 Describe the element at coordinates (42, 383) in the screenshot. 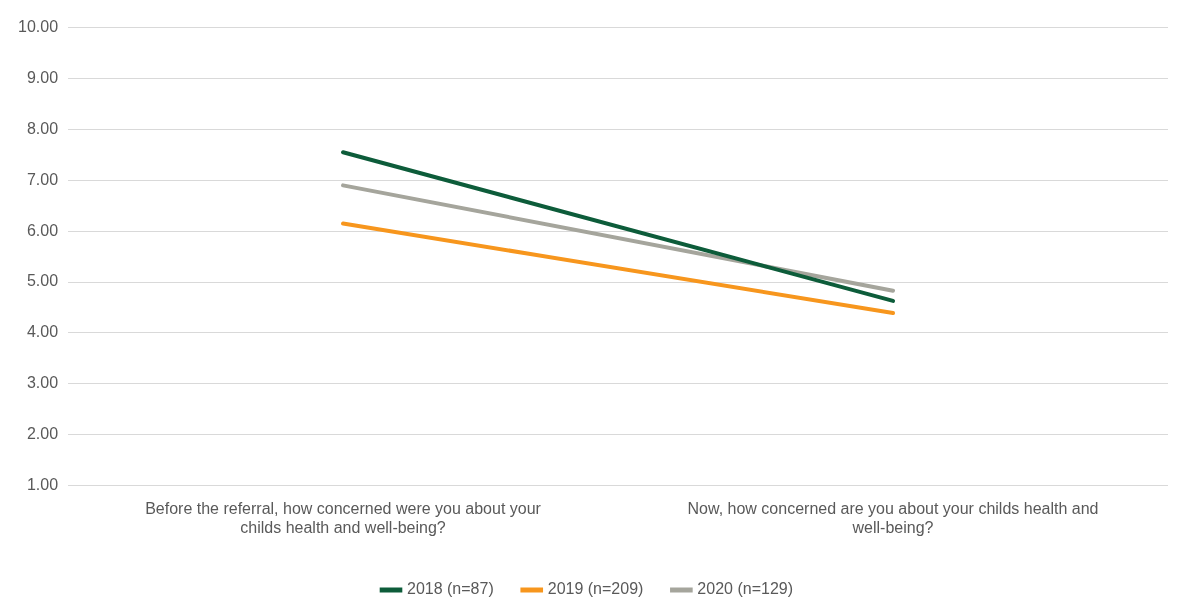

I see `y-tick-label: 3.00` at that location.